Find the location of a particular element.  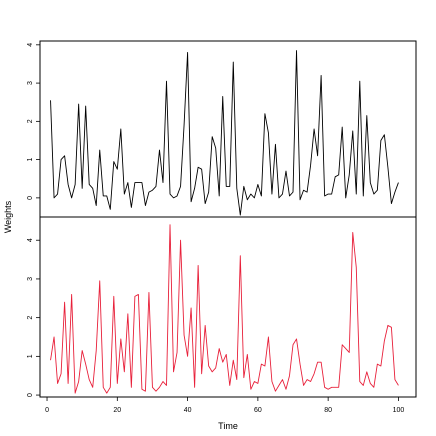

bottom-y-tick-label: 3 is located at coordinates (30, 279).